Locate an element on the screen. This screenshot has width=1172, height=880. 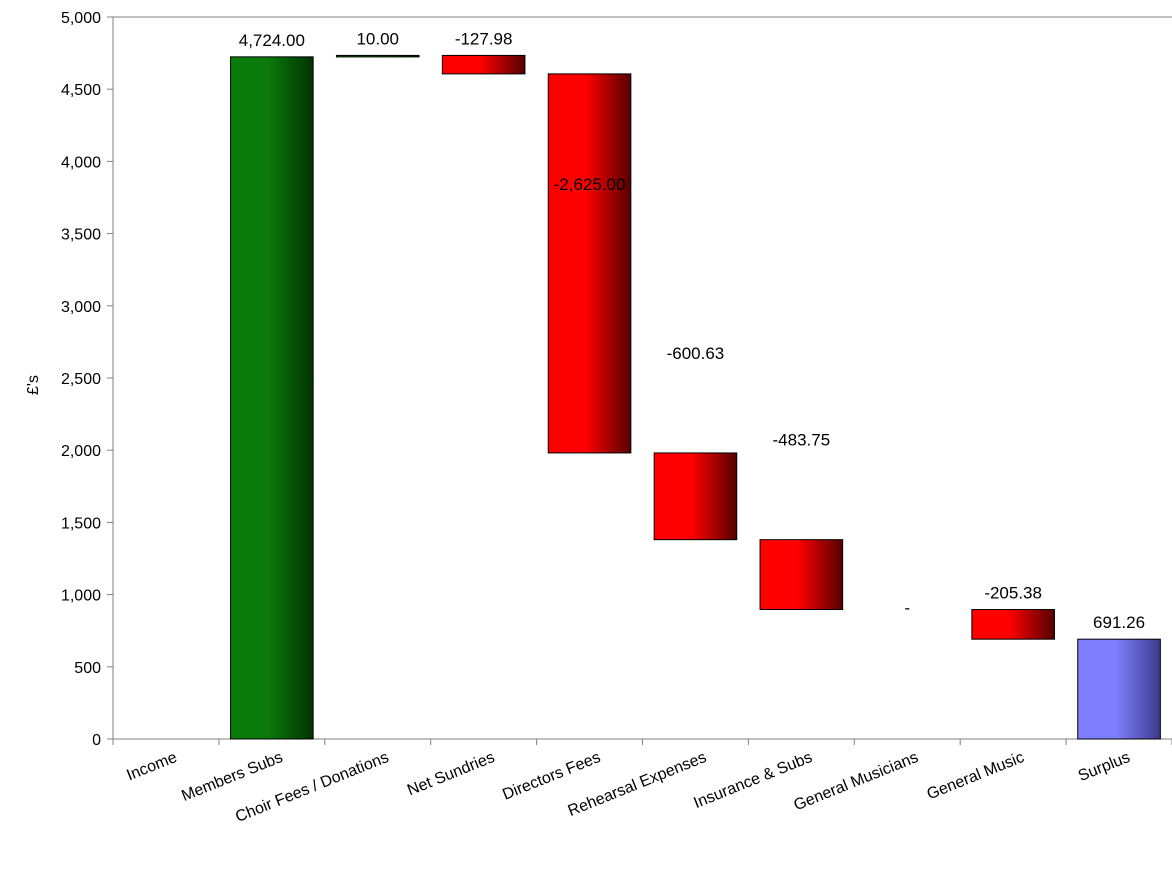
x-category-label: Income is located at coordinates (151, 766).